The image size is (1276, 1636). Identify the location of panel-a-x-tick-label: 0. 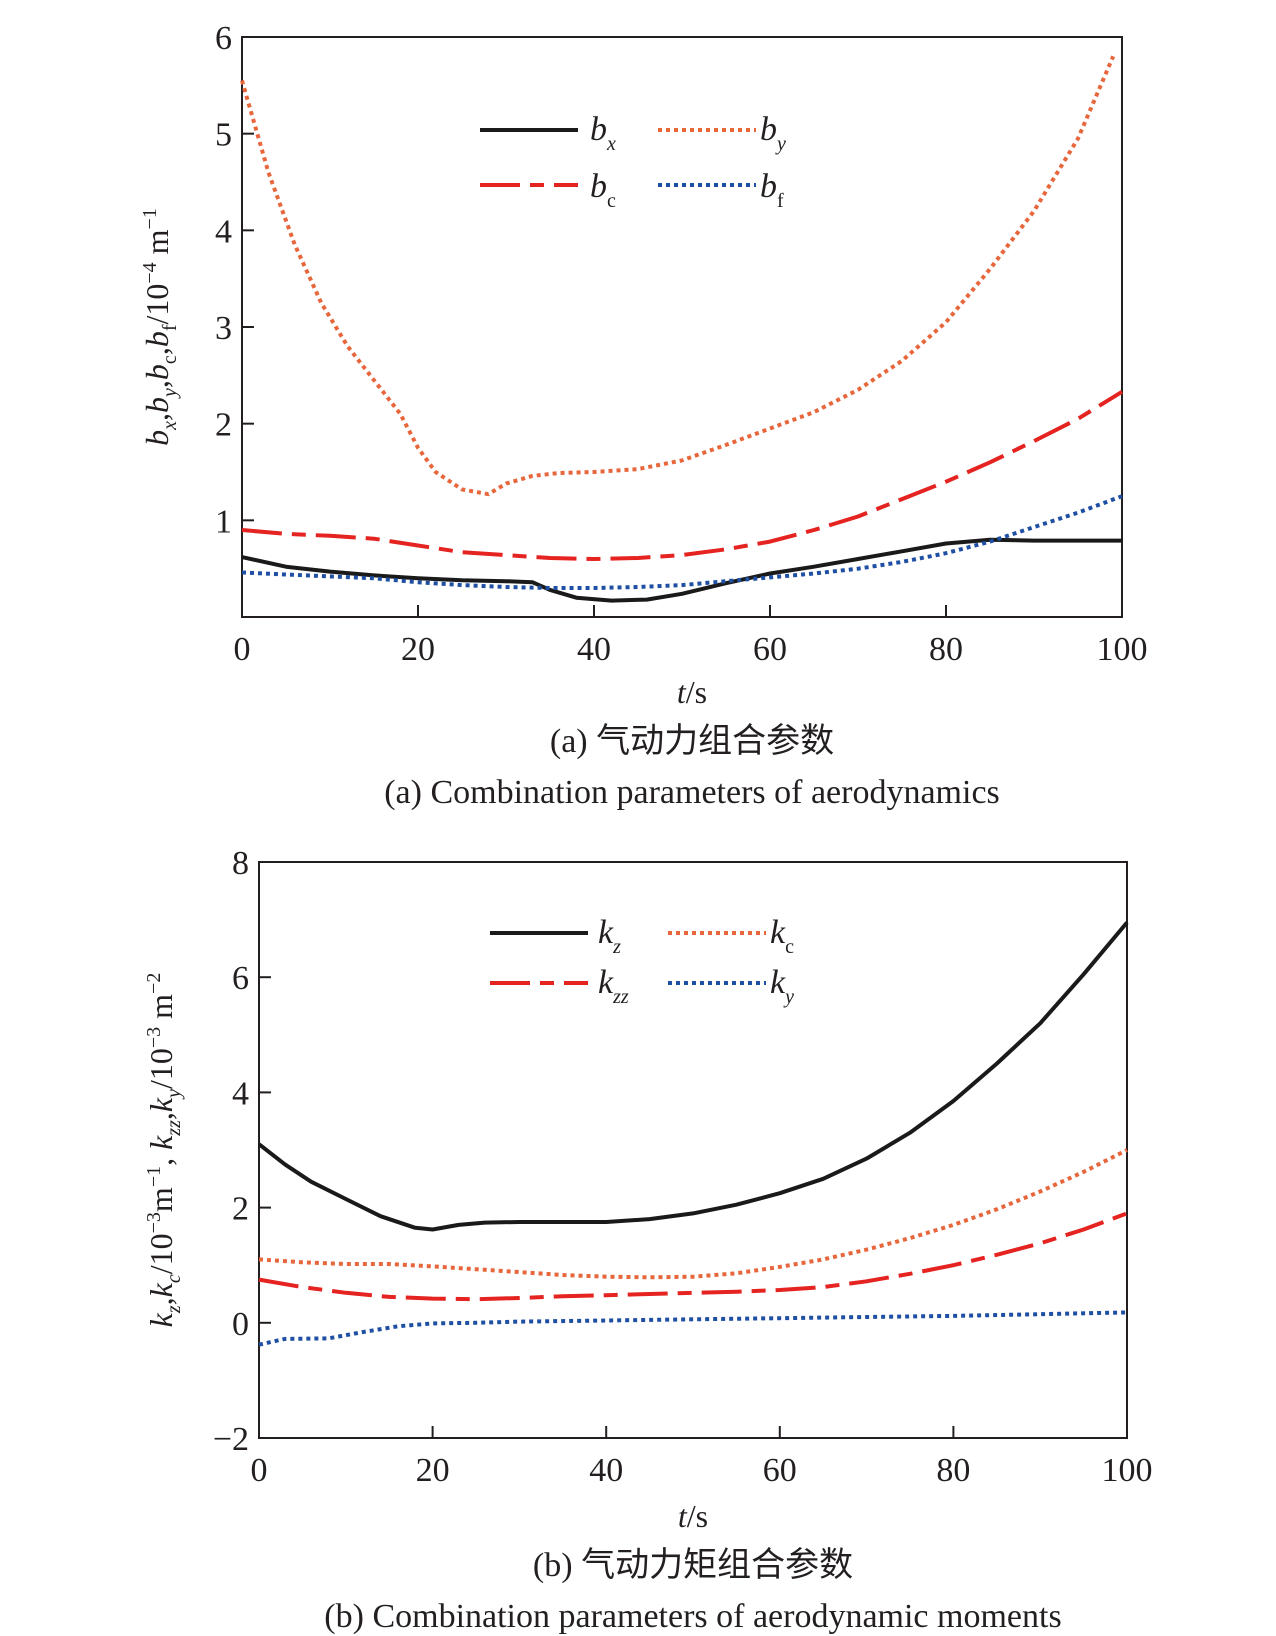
(242, 649).